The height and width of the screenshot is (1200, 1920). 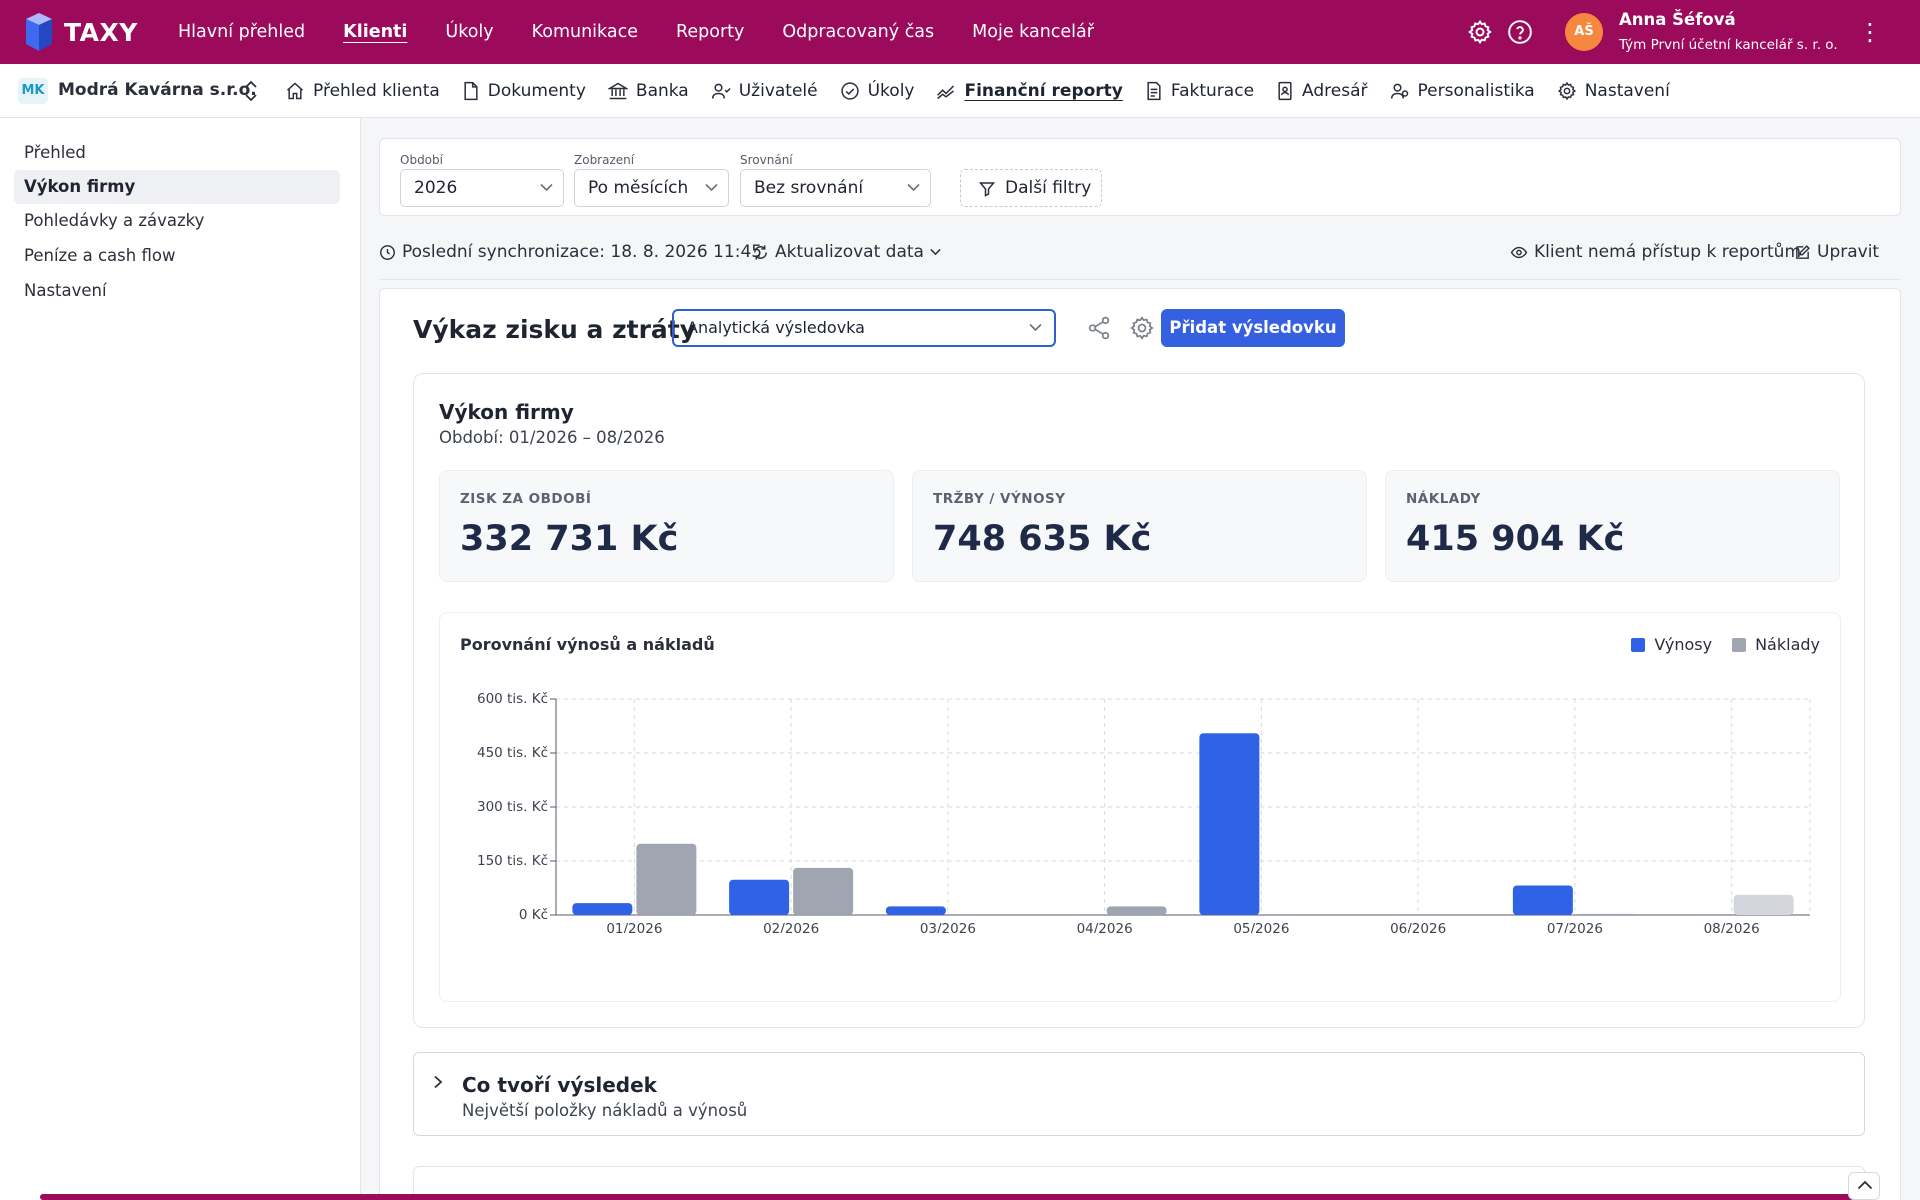 What do you see at coordinates (849, 91) in the screenshot?
I see `check-circle-icon` at bounding box center [849, 91].